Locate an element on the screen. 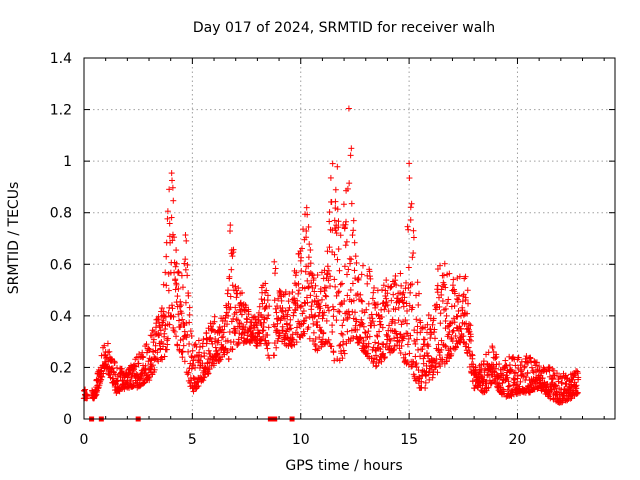 Image resolution: width=640 pixels, height=480 pixels. y-tick-label: 0.8 is located at coordinates (61, 214).